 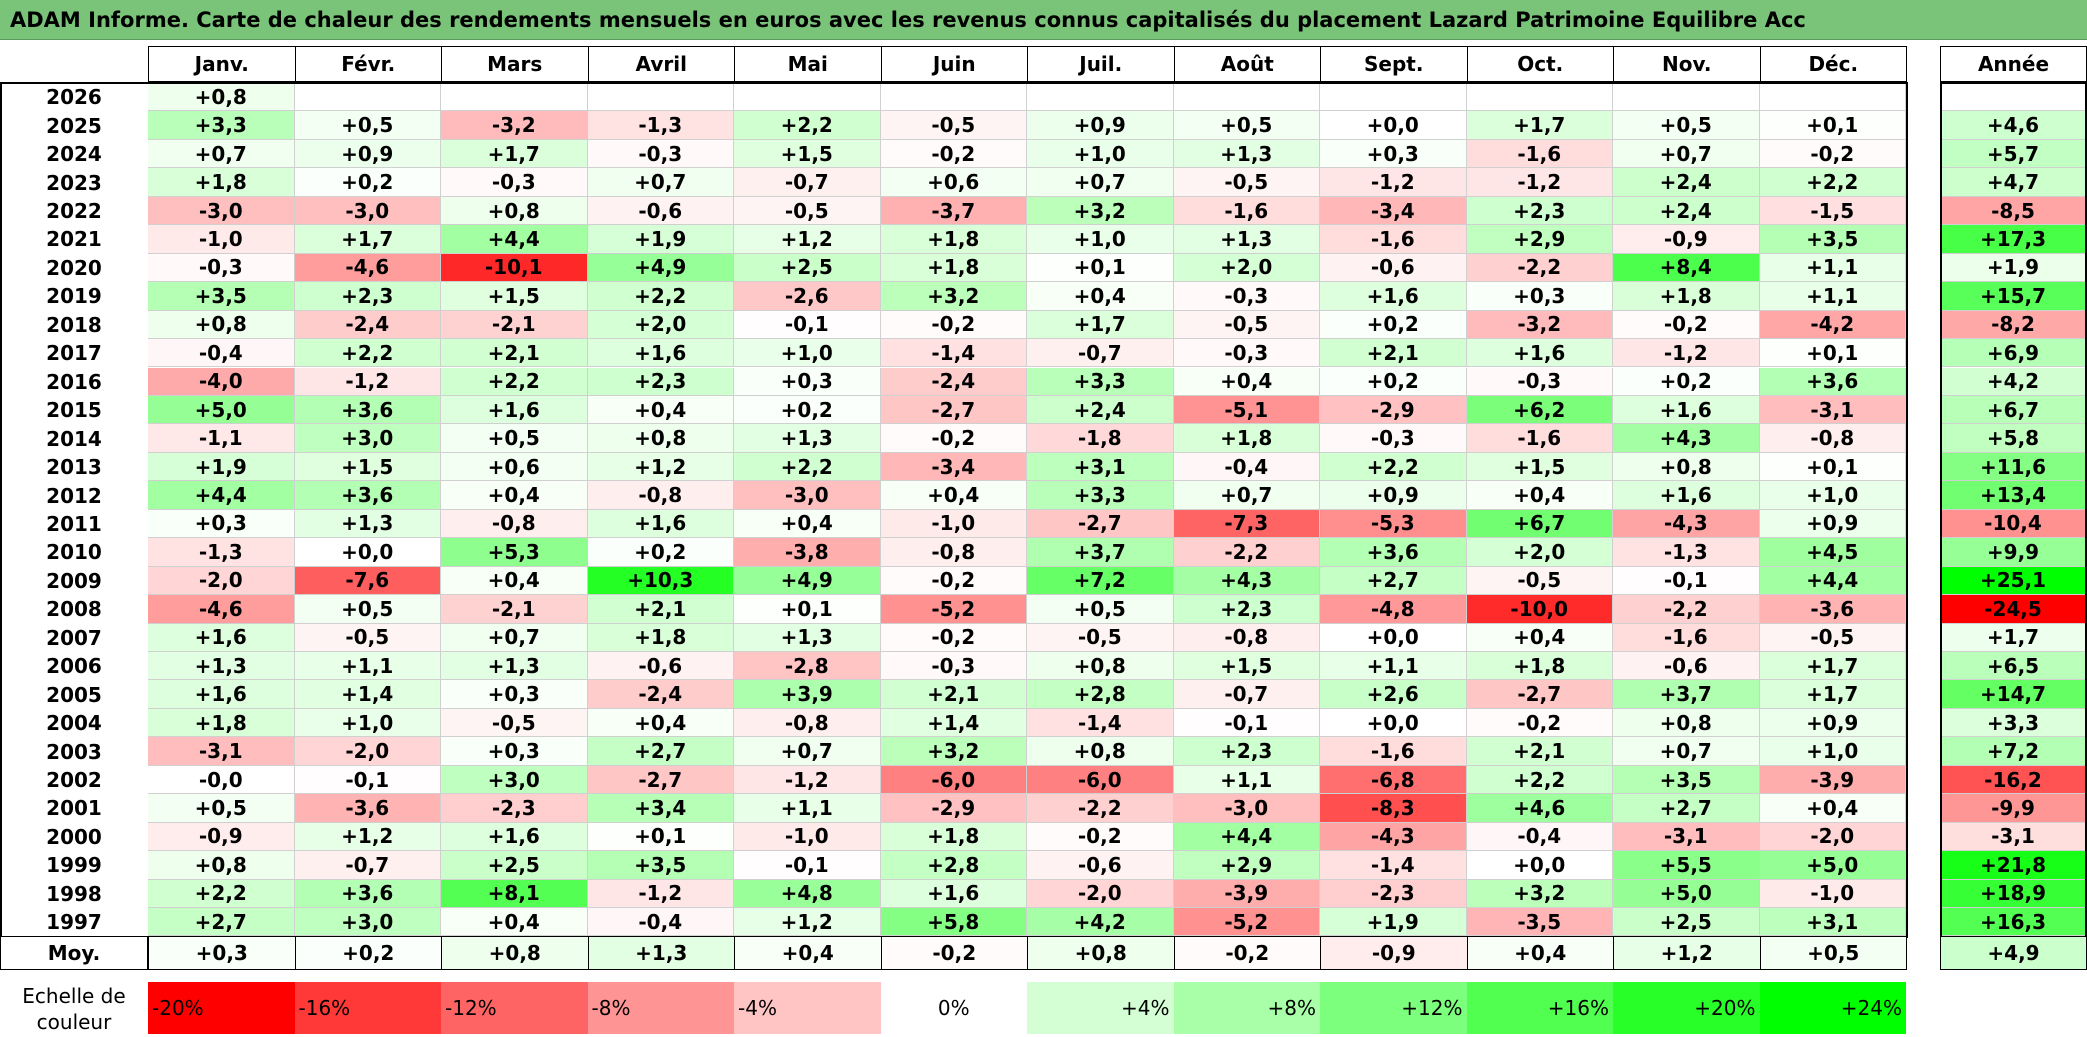 I want to click on heatmap-cell: -0,4, so click(x=1246, y=467).